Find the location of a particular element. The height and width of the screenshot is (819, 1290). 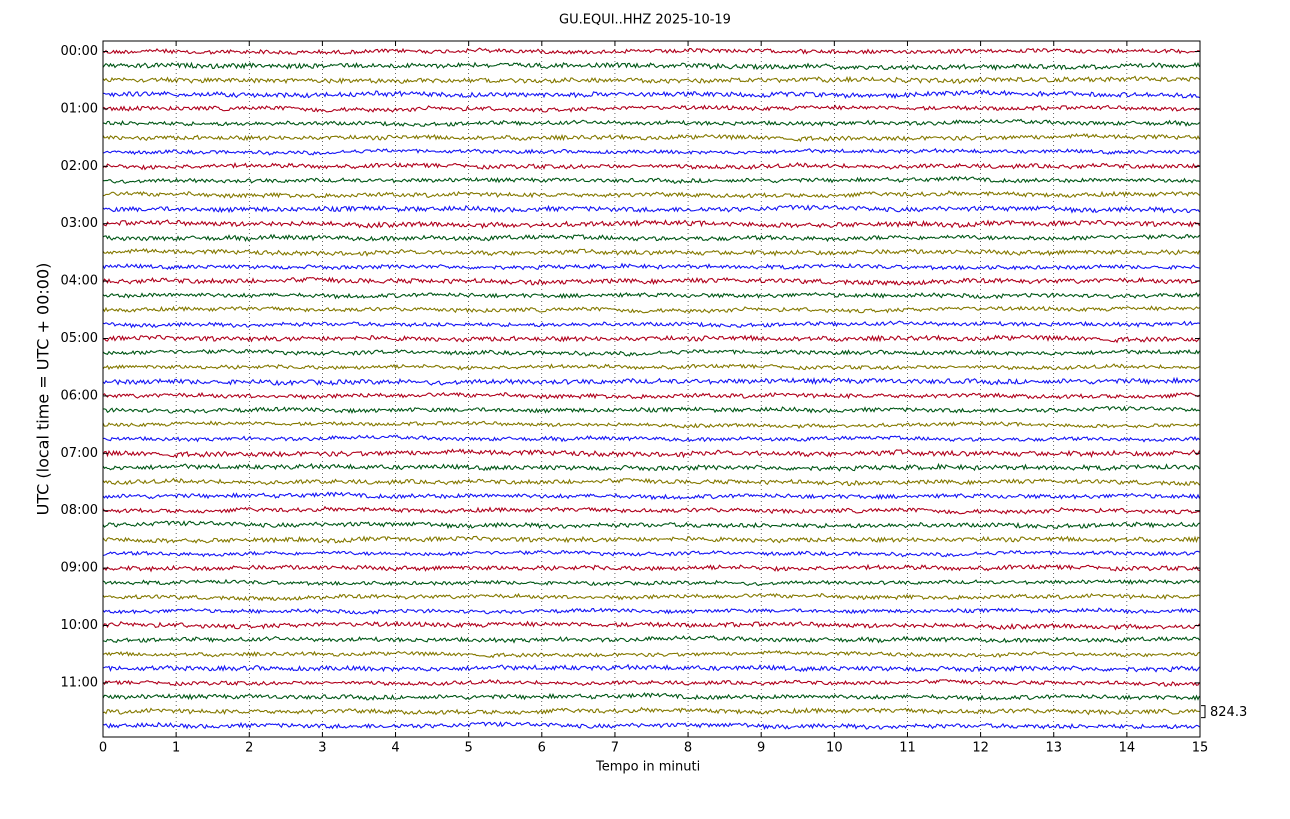

x-tick-label: 4 is located at coordinates (395, 748).